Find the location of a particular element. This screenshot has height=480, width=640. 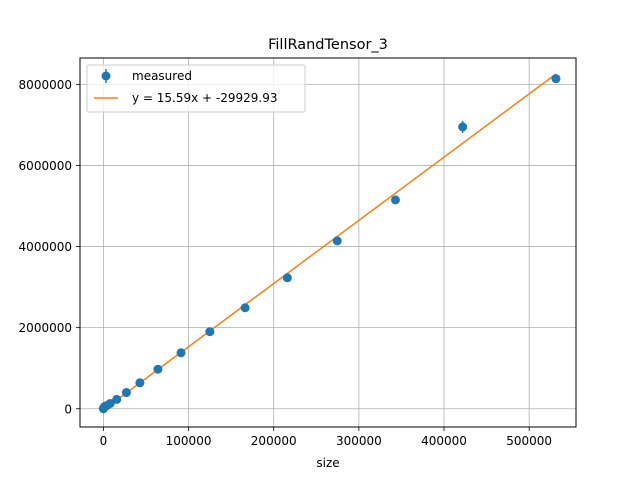

x-tick-label: 400000 is located at coordinates (444, 441).